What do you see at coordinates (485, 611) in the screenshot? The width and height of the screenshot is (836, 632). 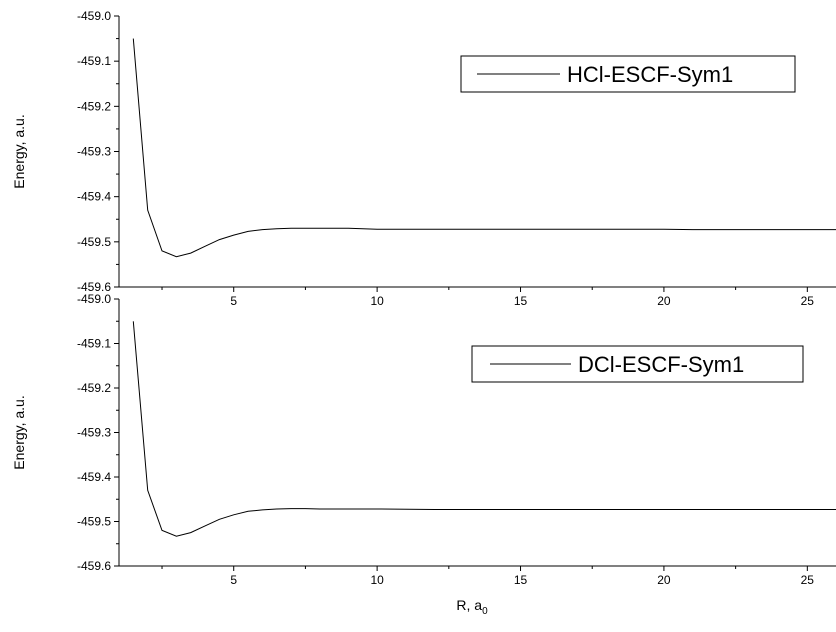 I see `x-axis-title-subscript: 0` at bounding box center [485, 611].